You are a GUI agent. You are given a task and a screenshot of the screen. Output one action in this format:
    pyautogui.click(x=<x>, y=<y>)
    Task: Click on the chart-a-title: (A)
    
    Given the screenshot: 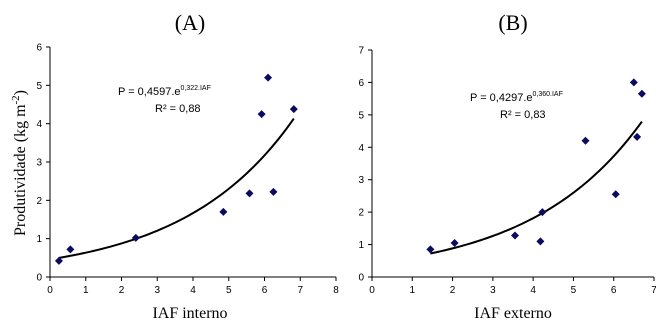 What is the action you would take?
    pyautogui.click(x=190, y=22)
    